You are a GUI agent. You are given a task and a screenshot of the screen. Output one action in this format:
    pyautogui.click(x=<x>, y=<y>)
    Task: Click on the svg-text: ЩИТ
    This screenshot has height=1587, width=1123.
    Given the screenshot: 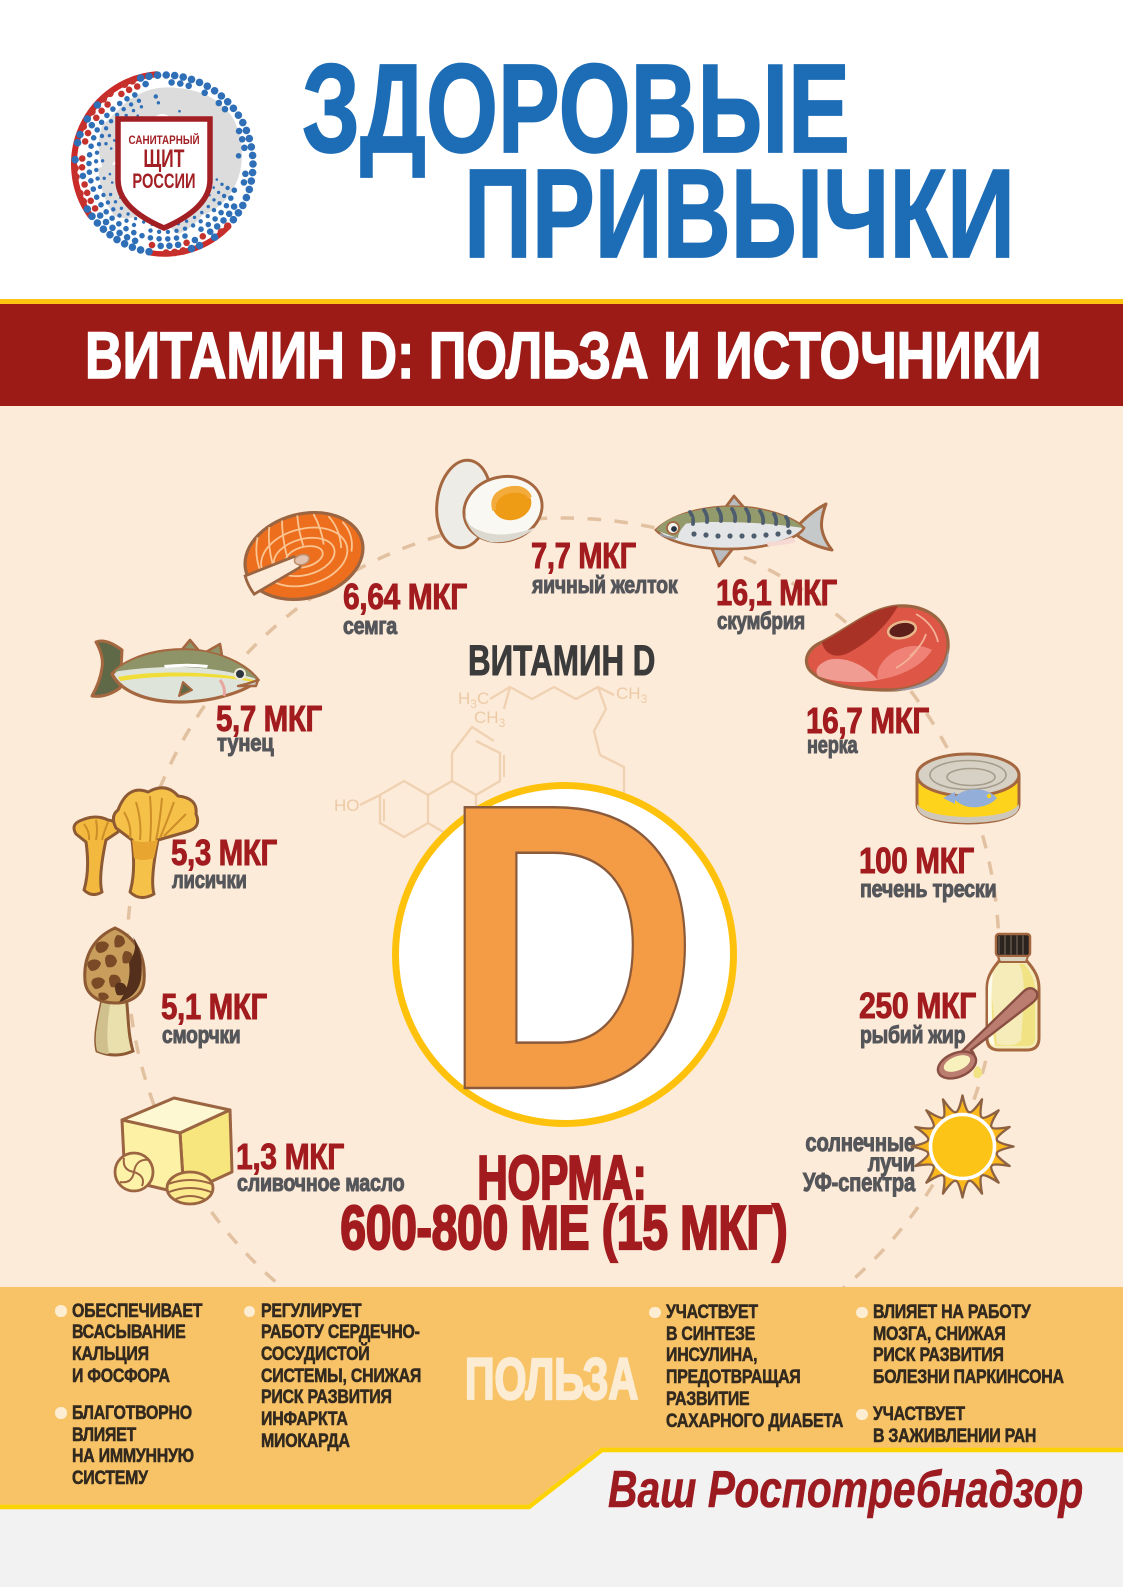 What is the action you would take?
    pyautogui.click(x=163, y=158)
    